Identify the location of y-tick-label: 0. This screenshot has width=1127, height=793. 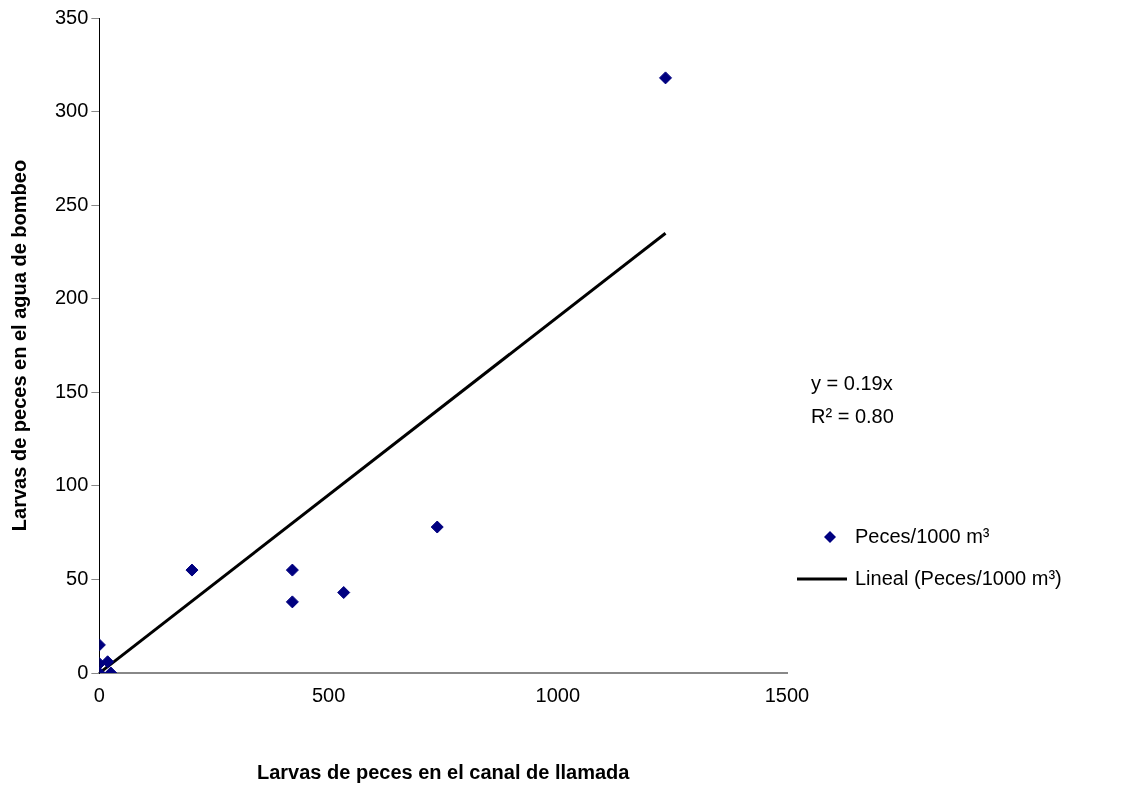
(83, 671).